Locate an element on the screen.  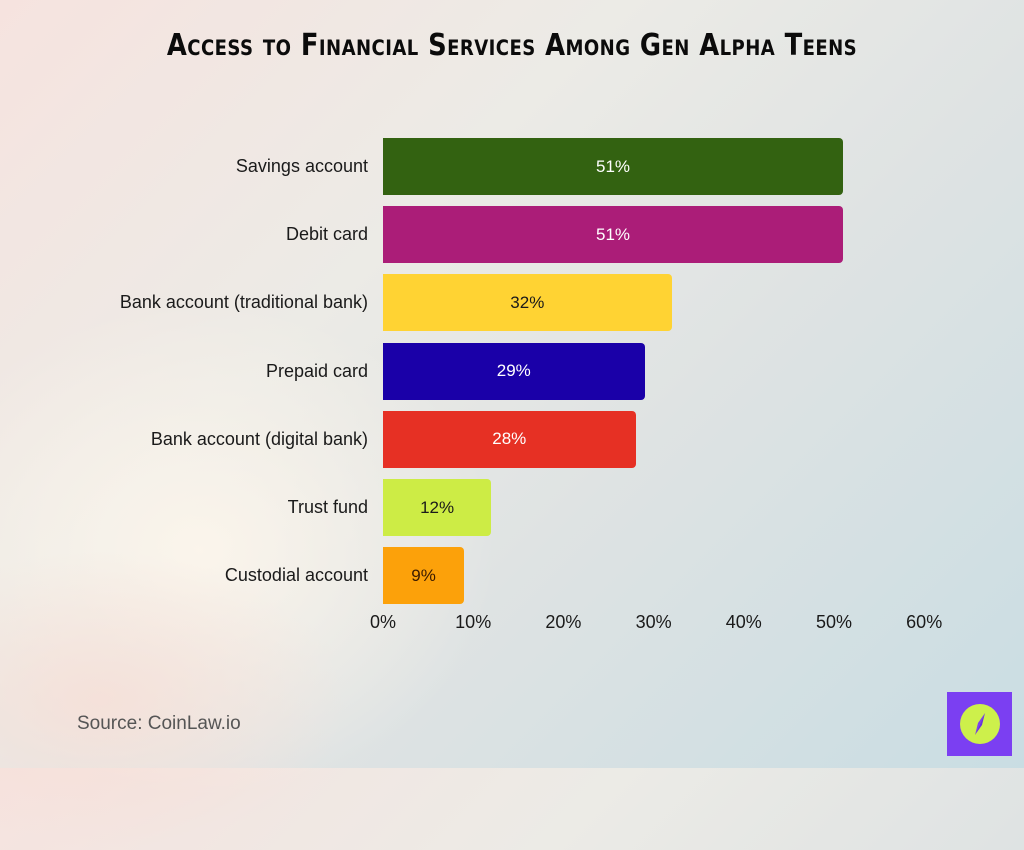
source-text: Source: CoinLaw.io is located at coordinates (159, 723).